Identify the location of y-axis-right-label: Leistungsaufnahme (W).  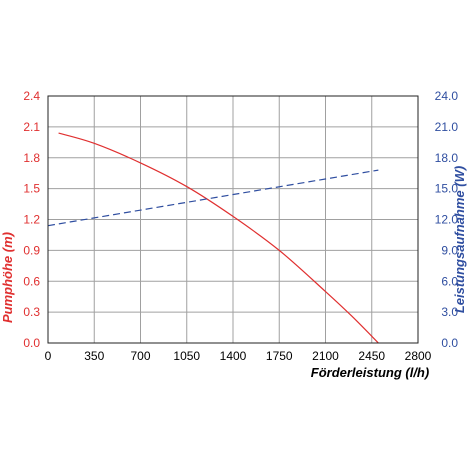
(459, 239).